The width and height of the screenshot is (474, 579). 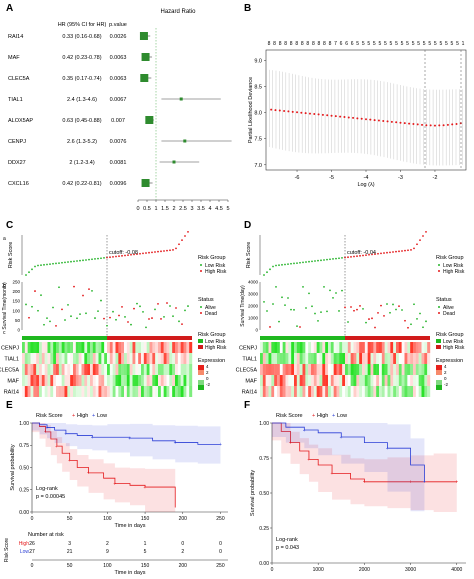 I want to click on expr-legend-swatch, so click(x=201, y=382).